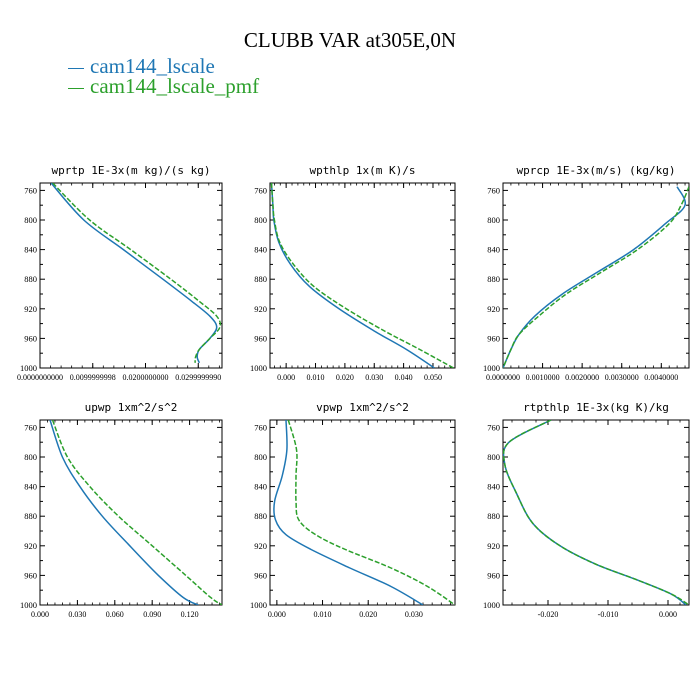  What do you see at coordinates (93, 377) in the screenshot?
I see `x-tick-label: 0.0099999998` at bounding box center [93, 377].